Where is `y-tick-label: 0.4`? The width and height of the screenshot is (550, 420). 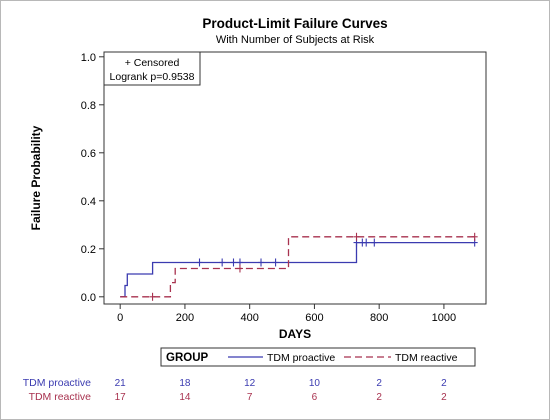 y-tick-label: 0.4 is located at coordinates (88, 202).